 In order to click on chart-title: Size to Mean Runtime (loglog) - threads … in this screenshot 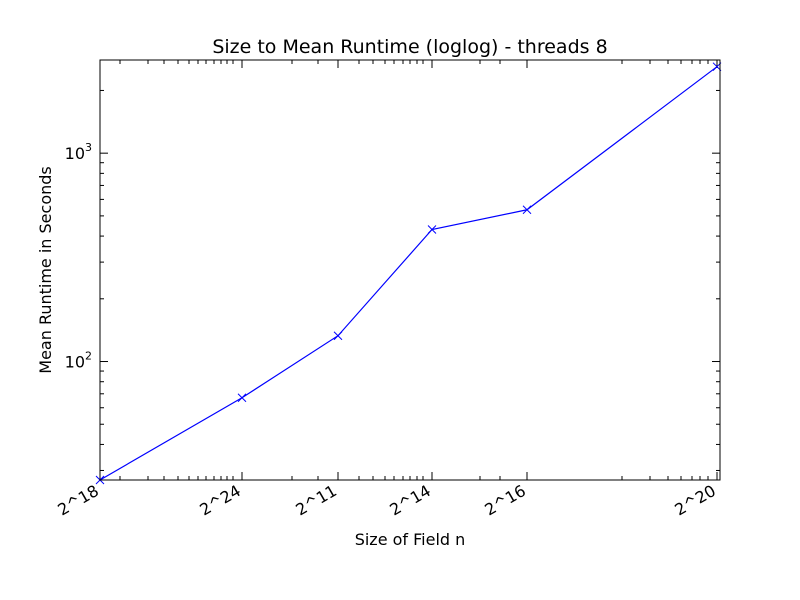, I will do `click(409, 47)`.